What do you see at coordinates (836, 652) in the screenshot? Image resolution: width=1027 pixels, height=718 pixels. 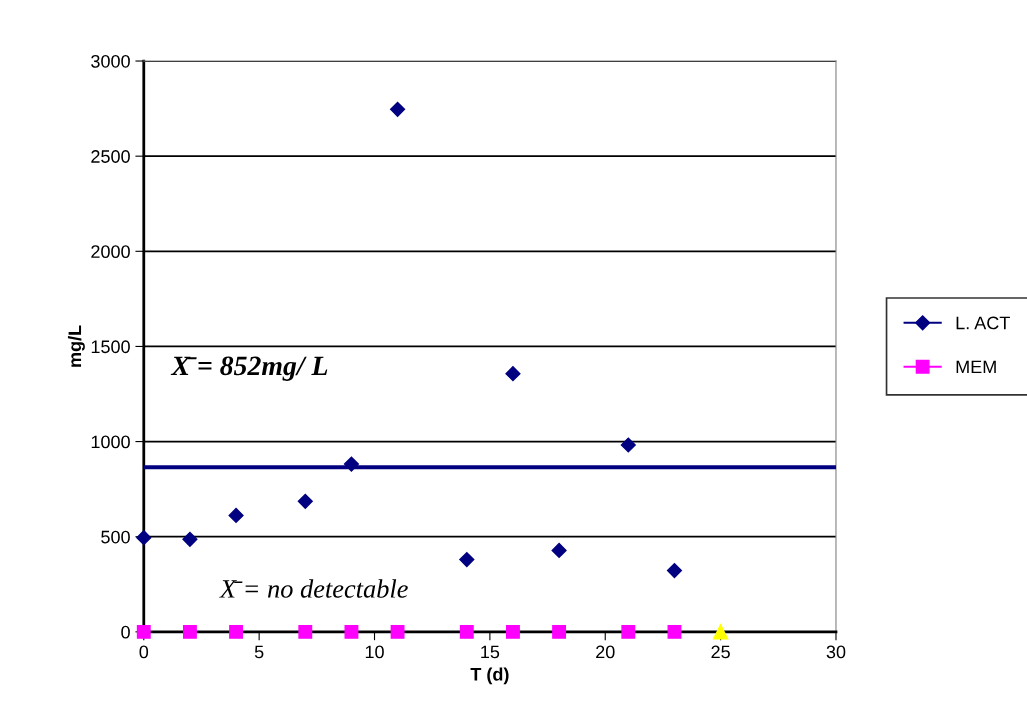 I see `x-tick-label: 30` at bounding box center [836, 652].